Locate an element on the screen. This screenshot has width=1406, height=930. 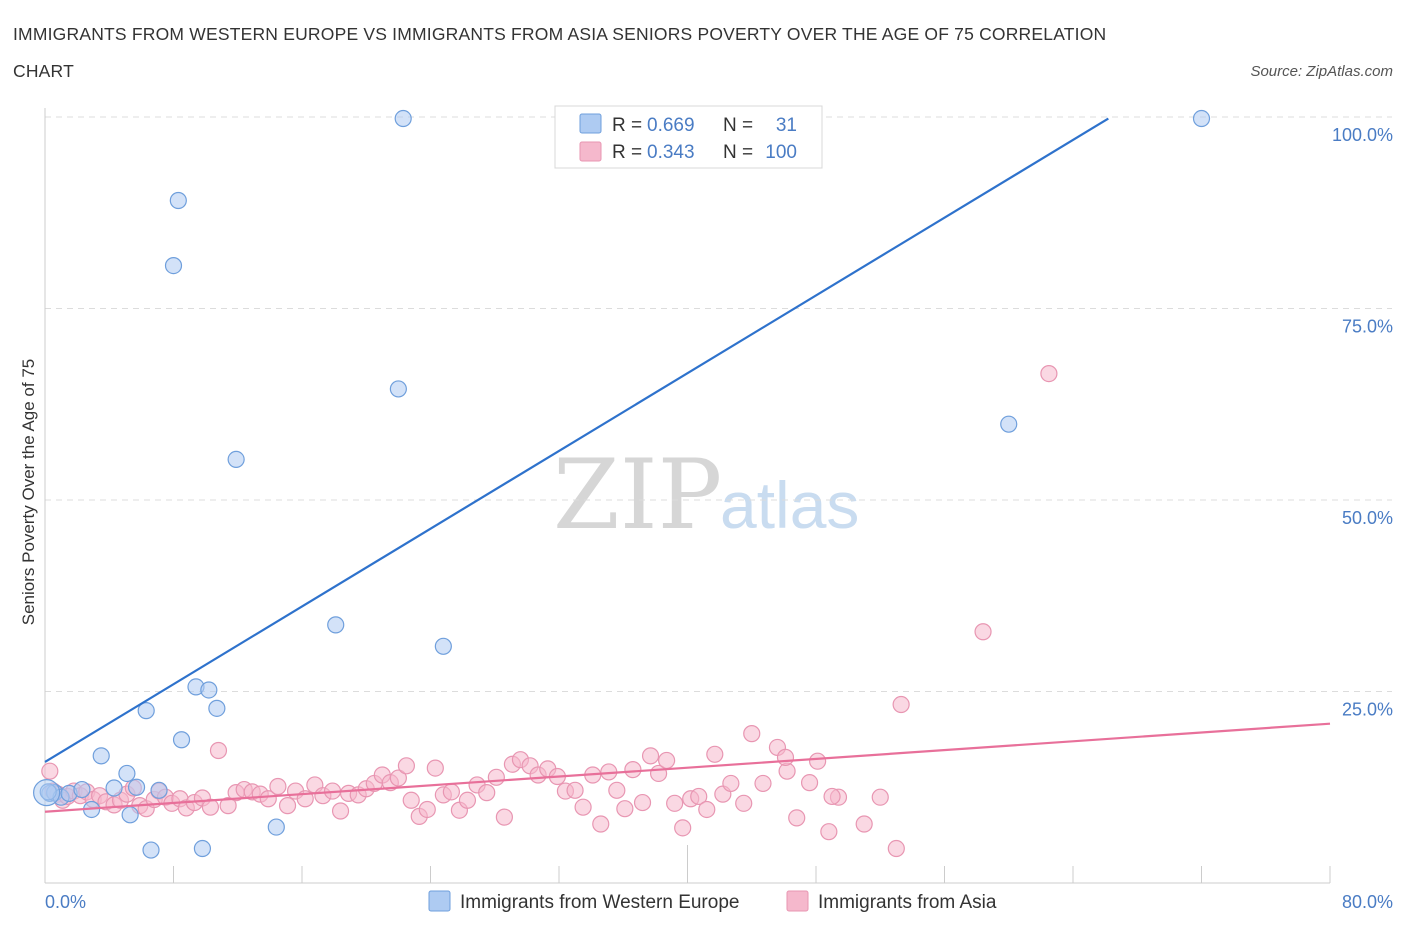
y-tick-label-1: 50.0% is located at coordinates (1367, 518).